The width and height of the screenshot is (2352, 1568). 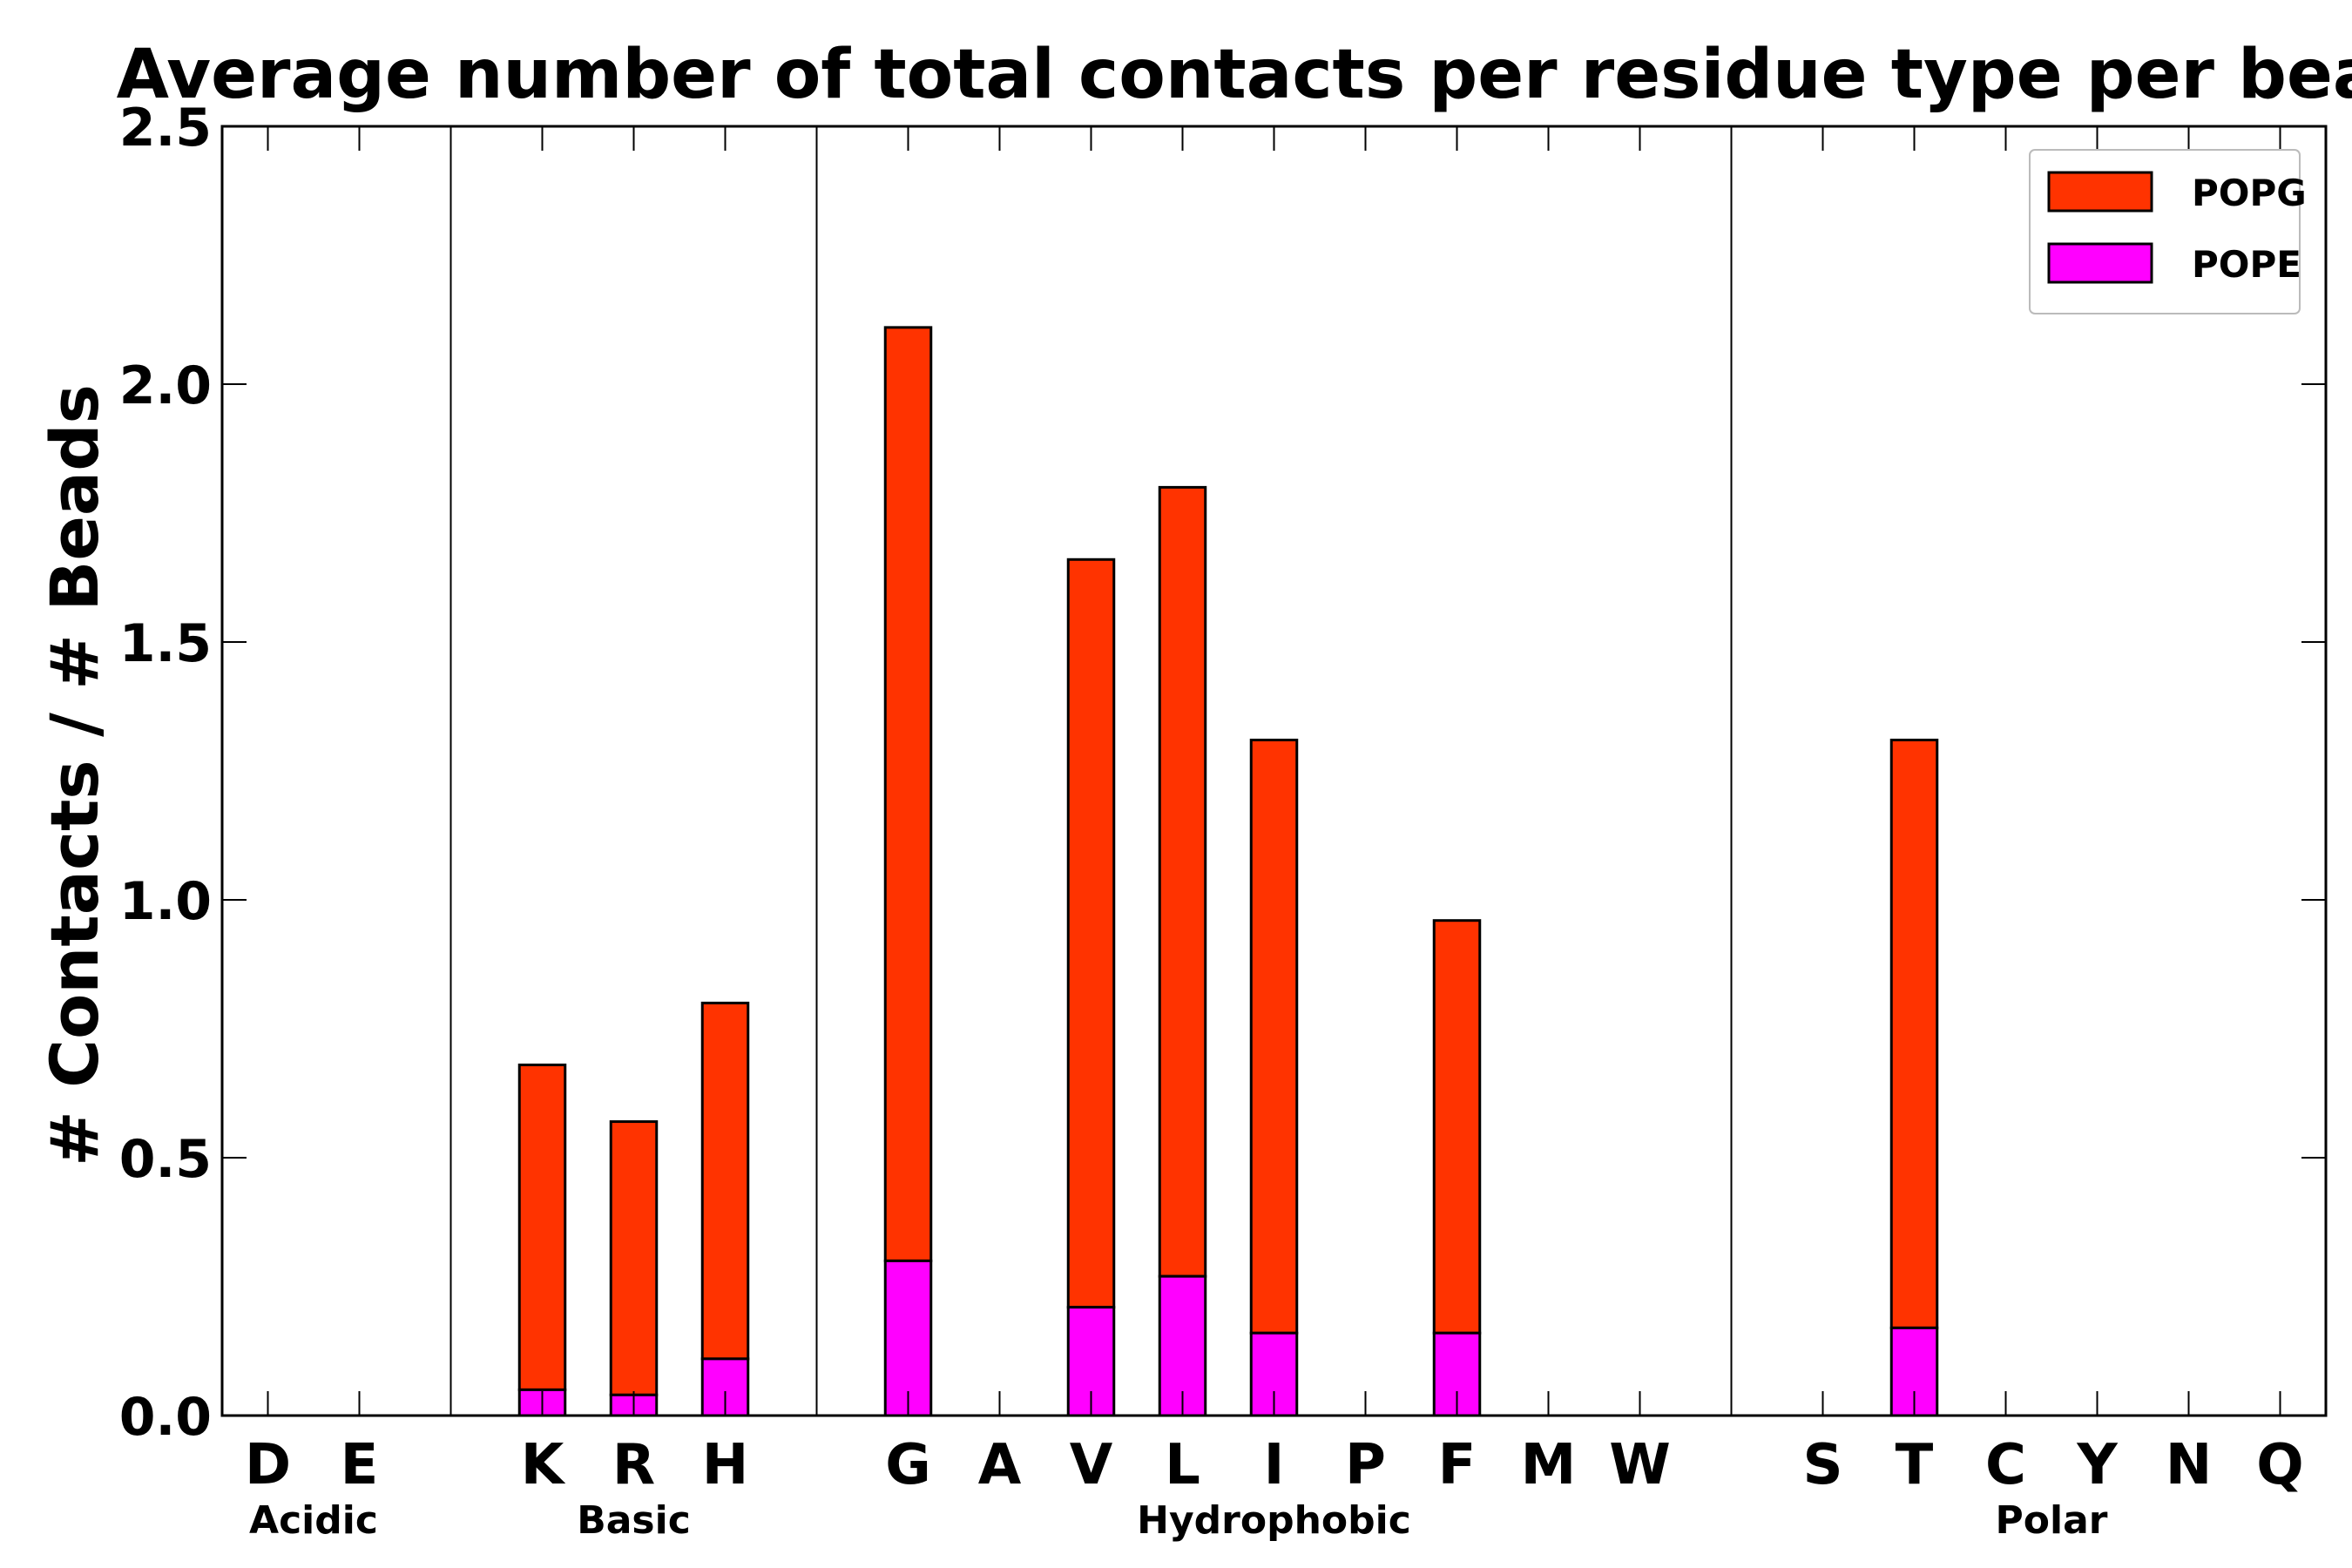 What do you see at coordinates (1549, 1465) in the screenshot?
I see `x-tick-label-m: M` at bounding box center [1549, 1465].